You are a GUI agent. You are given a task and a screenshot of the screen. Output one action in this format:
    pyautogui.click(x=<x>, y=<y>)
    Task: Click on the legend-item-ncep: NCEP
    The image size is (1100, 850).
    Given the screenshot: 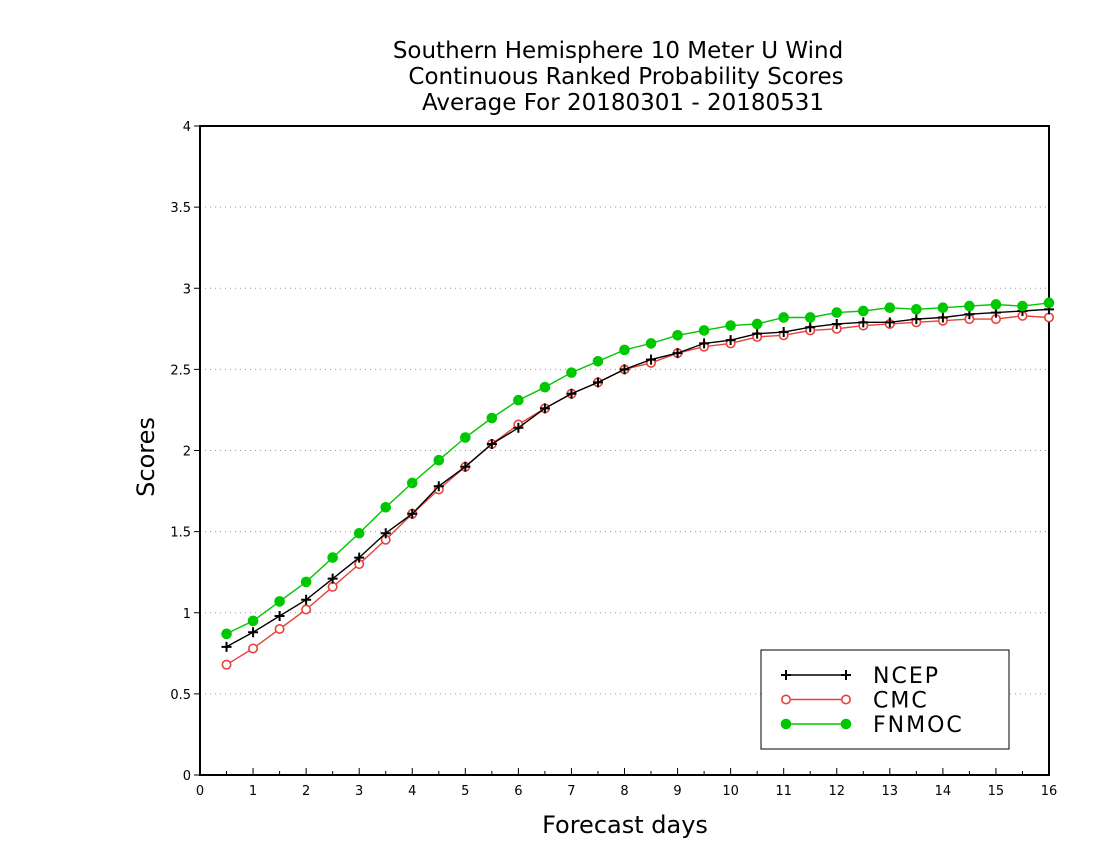 What is the action you would take?
    pyautogui.click(x=860, y=676)
    